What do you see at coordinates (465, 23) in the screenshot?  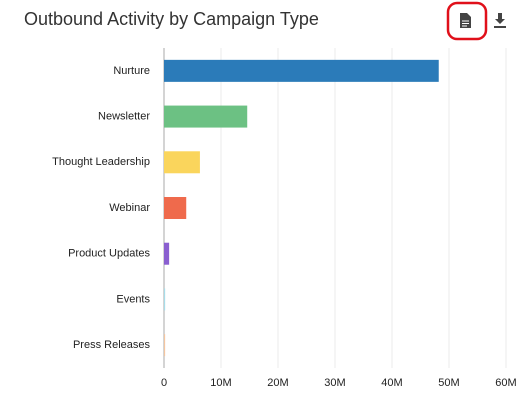 I see `document-lines` at bounding box center [465, 23].